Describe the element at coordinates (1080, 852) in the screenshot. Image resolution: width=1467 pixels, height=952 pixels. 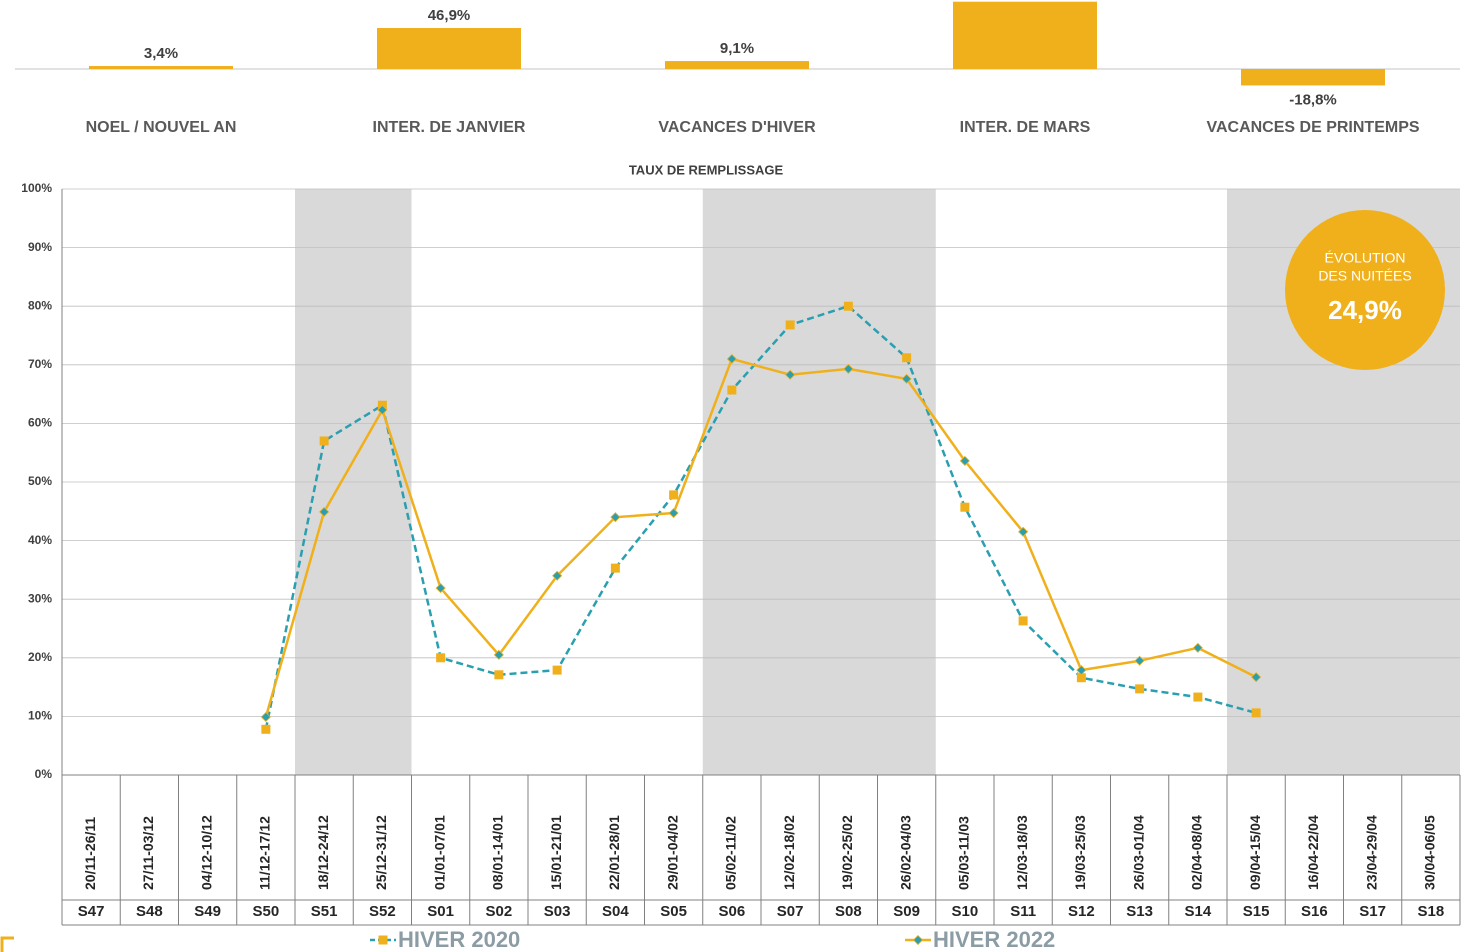
I see `x-tick-label: 19/03-25/03` at that location.